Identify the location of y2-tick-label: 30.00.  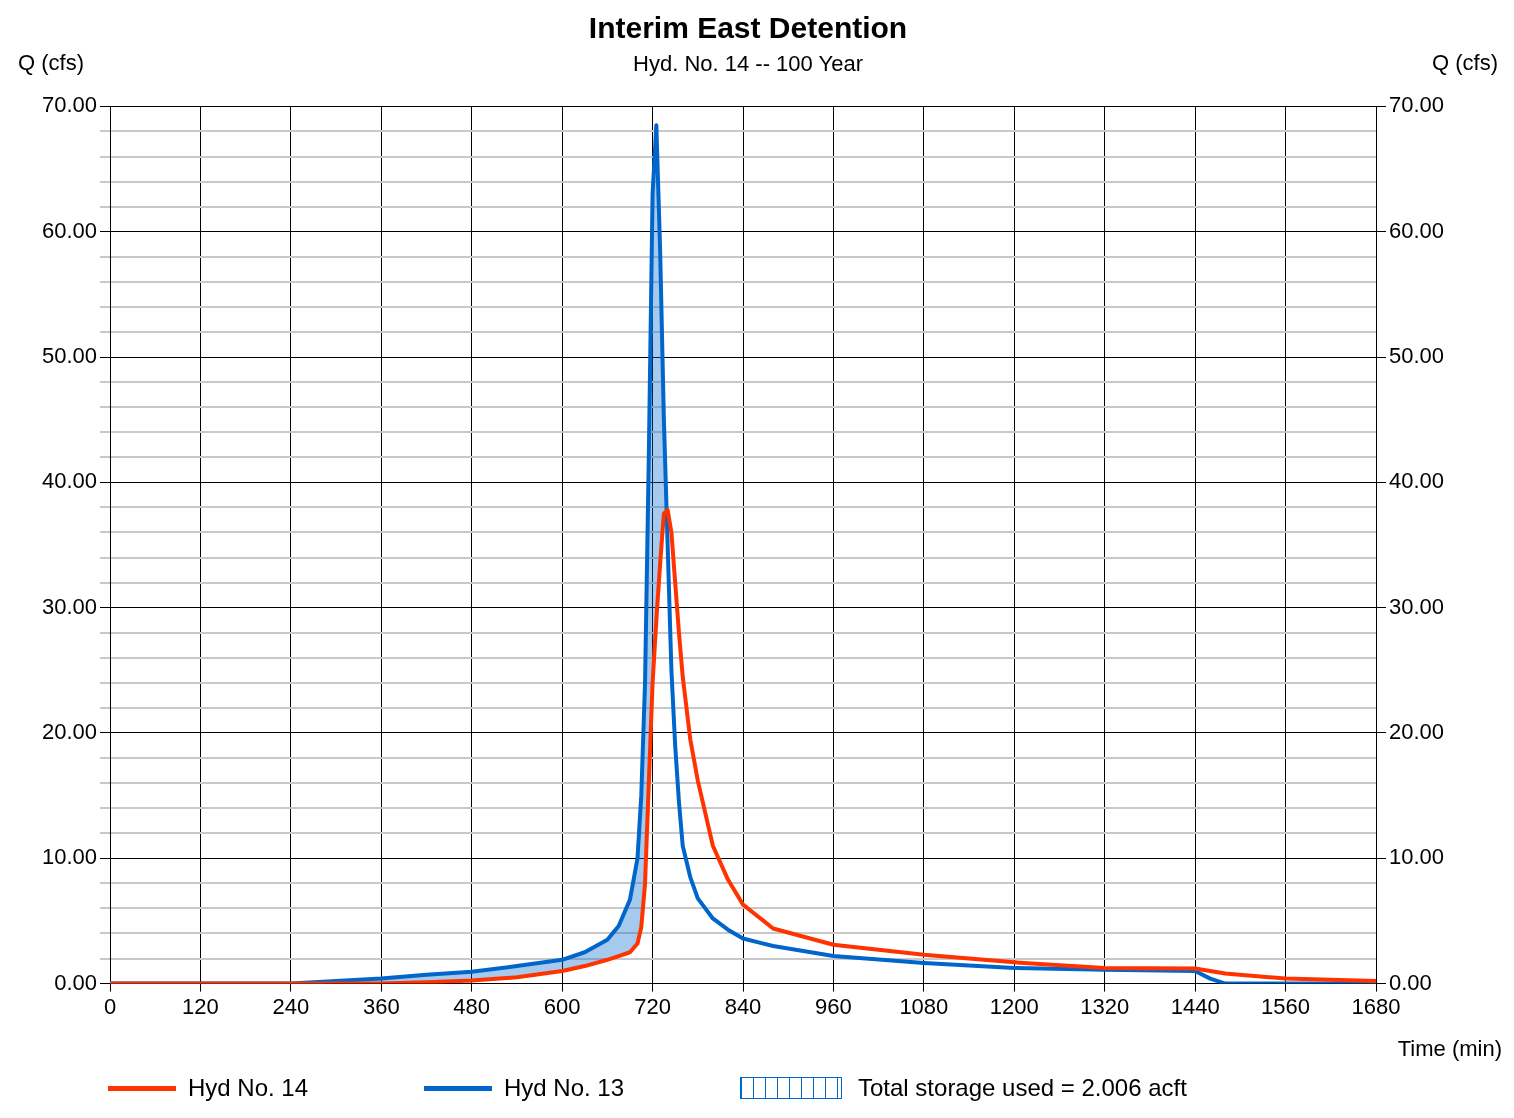
(1417, 606).